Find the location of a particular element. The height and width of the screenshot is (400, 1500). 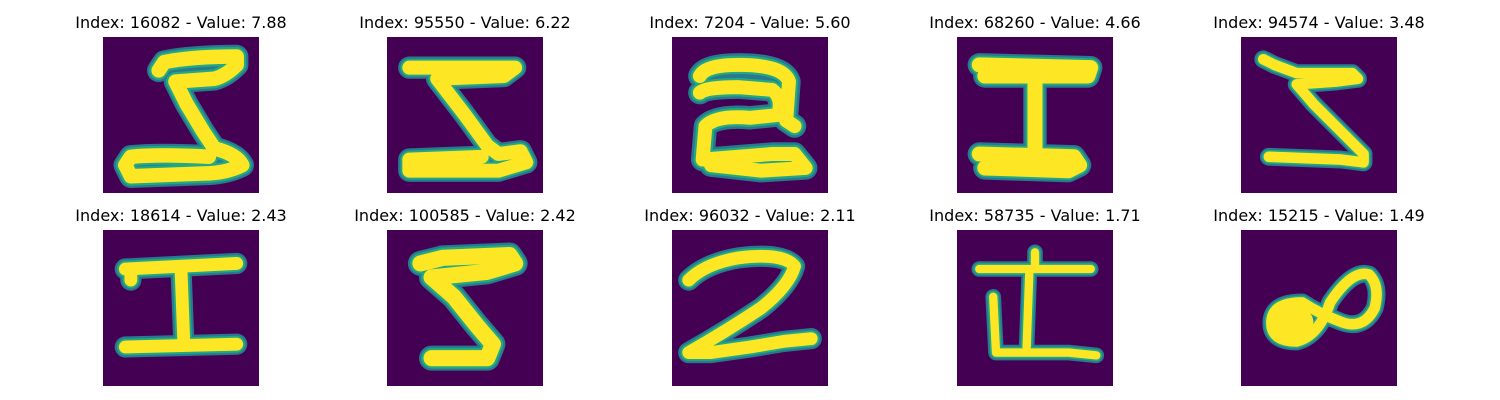

panel-title: Index: 58735 - Value: 1.71 is located at coordinates (1035, 215).